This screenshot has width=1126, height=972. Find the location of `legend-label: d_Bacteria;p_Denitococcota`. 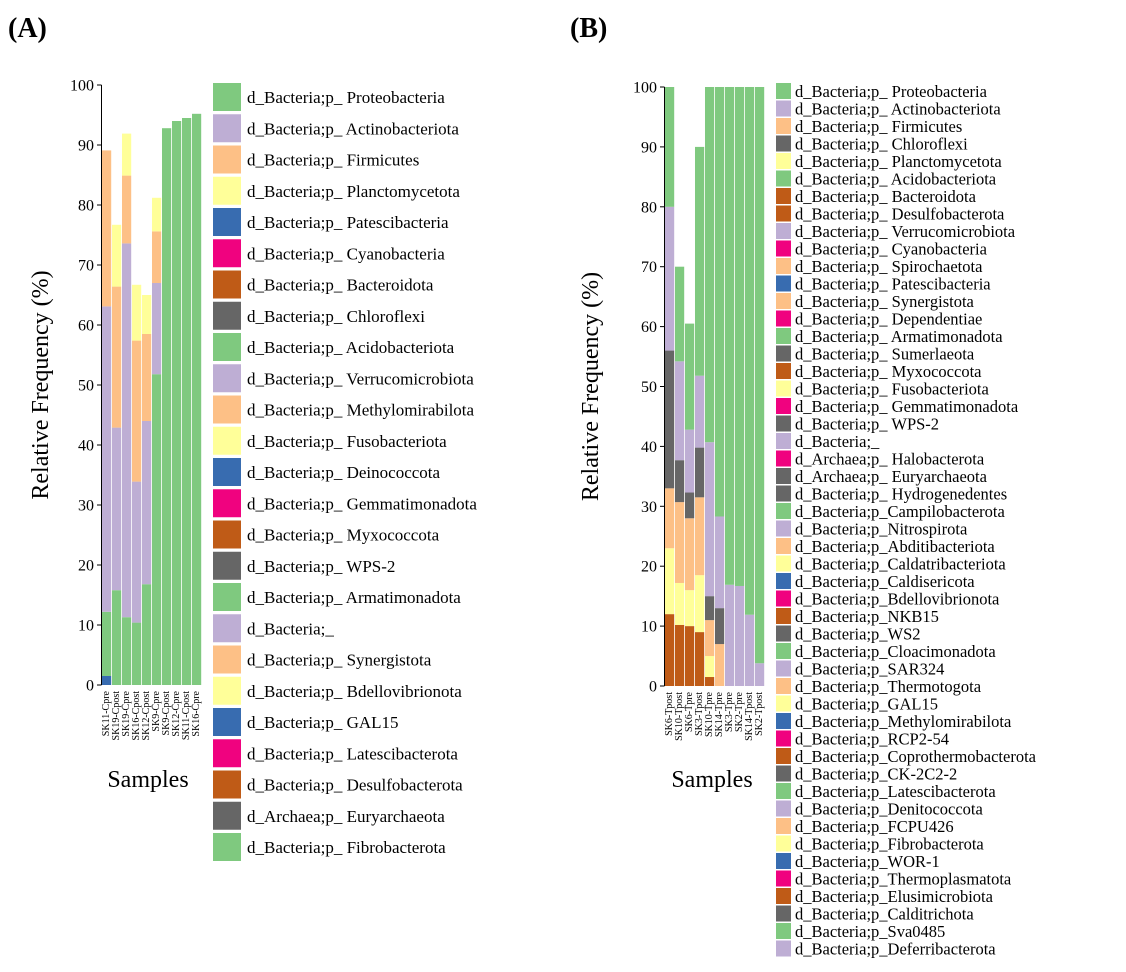

legend-label: d_Bacteria;p_Denitococcota is located at coordinates (889, 809).